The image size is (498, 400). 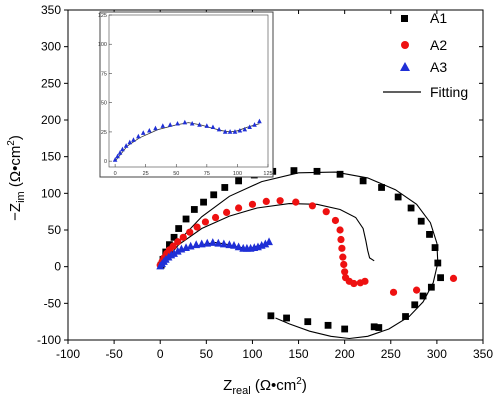 What do you see at coordinates (51, 193) in the screenshot?
I see `y-tick-label: 100` at bounding box center [51, 193].